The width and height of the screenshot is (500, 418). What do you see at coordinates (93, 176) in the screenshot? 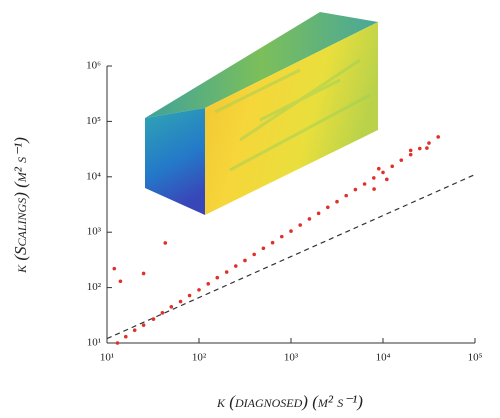
I see `y-tick-label: 10⁴` at bounding box center [93, 176].